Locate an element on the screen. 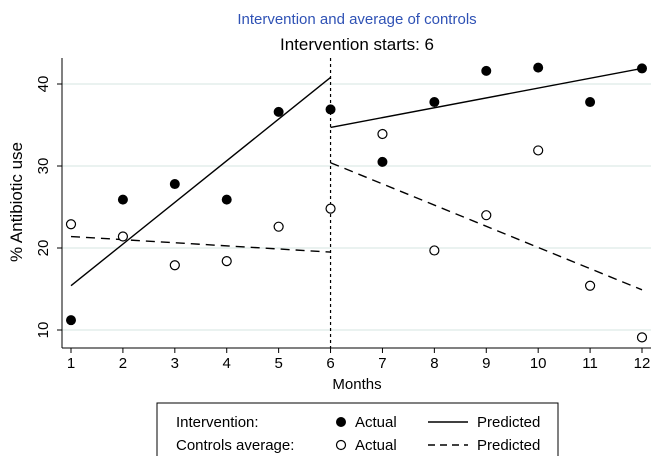  x-tick-label: 8 is located at coordinates (434, 363).